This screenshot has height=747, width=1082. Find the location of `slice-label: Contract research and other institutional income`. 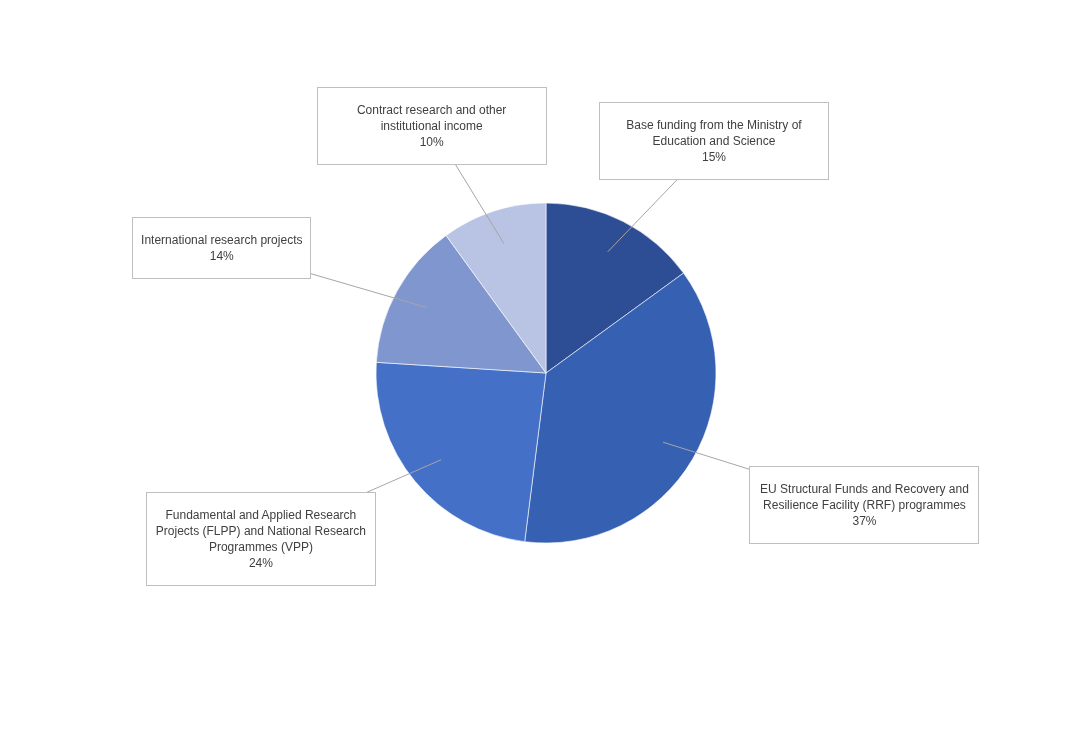

slice-label: Contract research and other institutional income is located at coordinates (431, 117).